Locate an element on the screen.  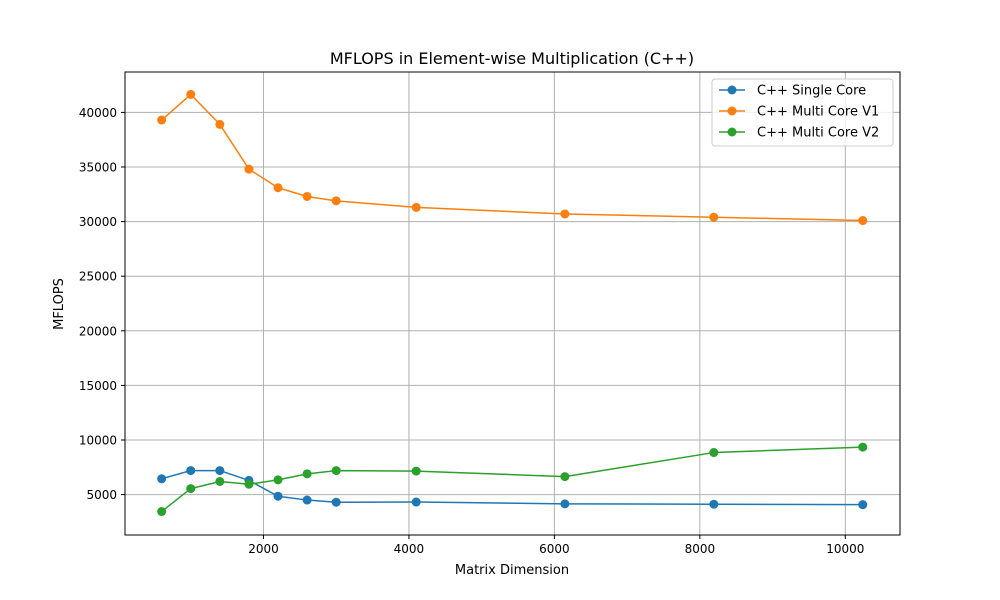
y-tick-label: 20000 is located at coordinates (98, 331).